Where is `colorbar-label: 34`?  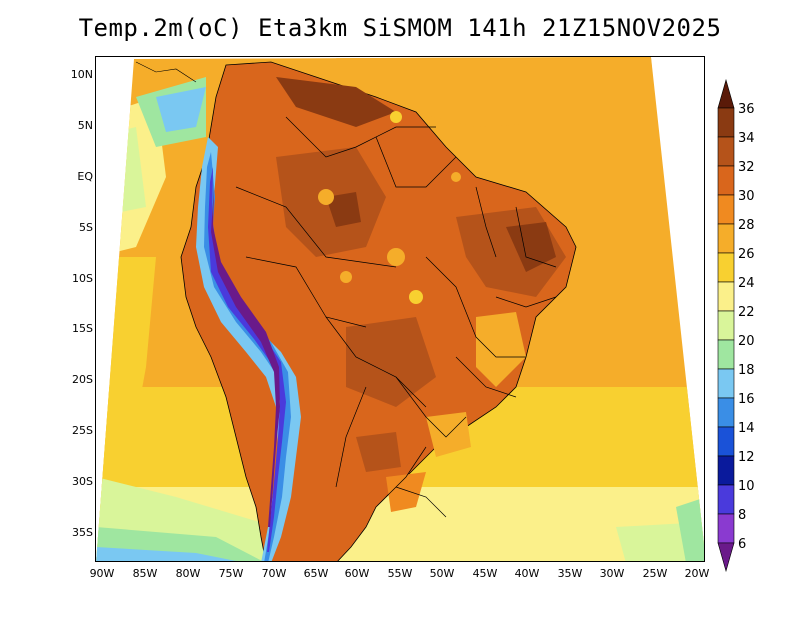 colorbar-label: 34 is located at coordinates (746, 138).